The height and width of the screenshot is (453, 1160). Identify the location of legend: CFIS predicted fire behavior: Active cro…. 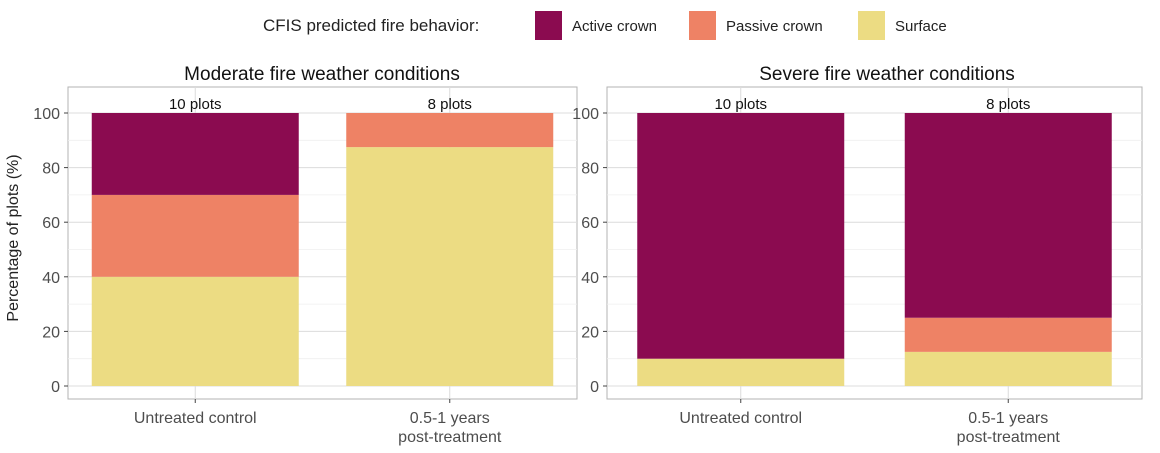
(580, 25).